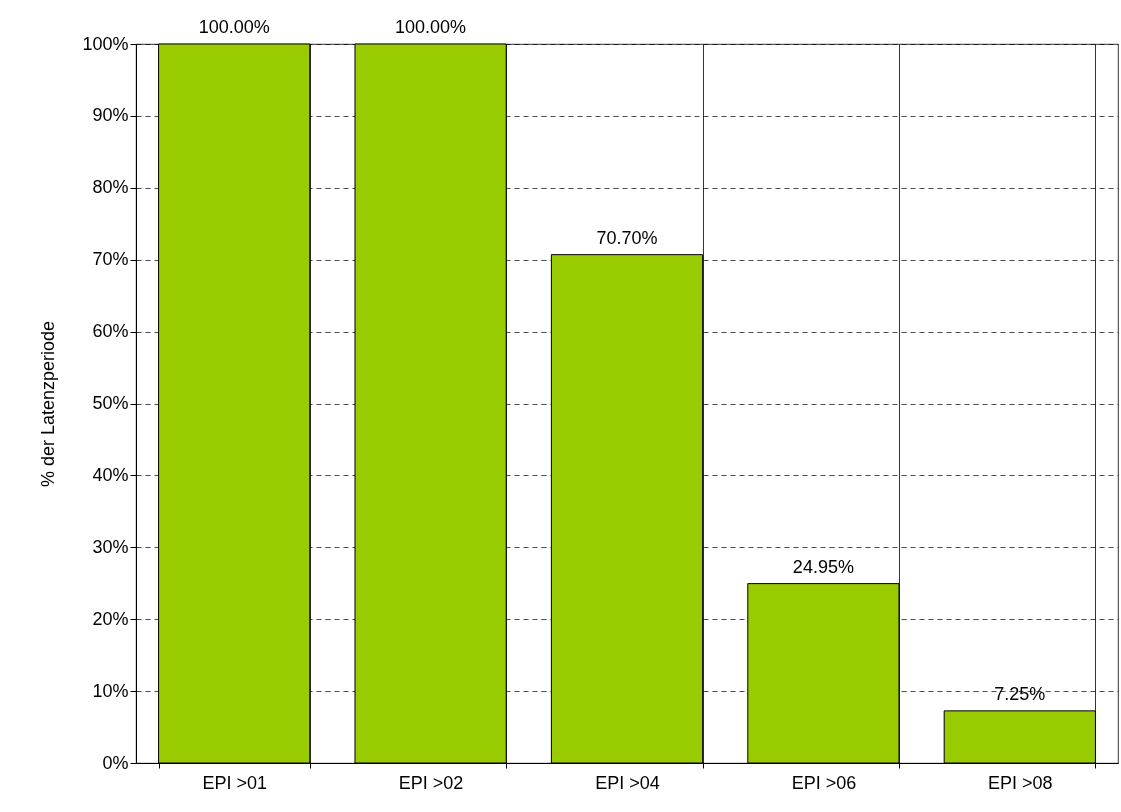 This screenshot has width=1121, height=812. What do you see at coordinates (110, 259) in the screenshot?
I see `y-tick-label: 70%` at bounding box center [110, 259].